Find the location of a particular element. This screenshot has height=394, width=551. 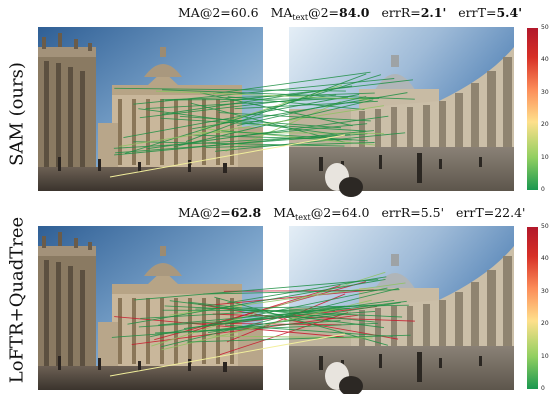

errt-value: 5.4' is located at coordinates (509, 12).